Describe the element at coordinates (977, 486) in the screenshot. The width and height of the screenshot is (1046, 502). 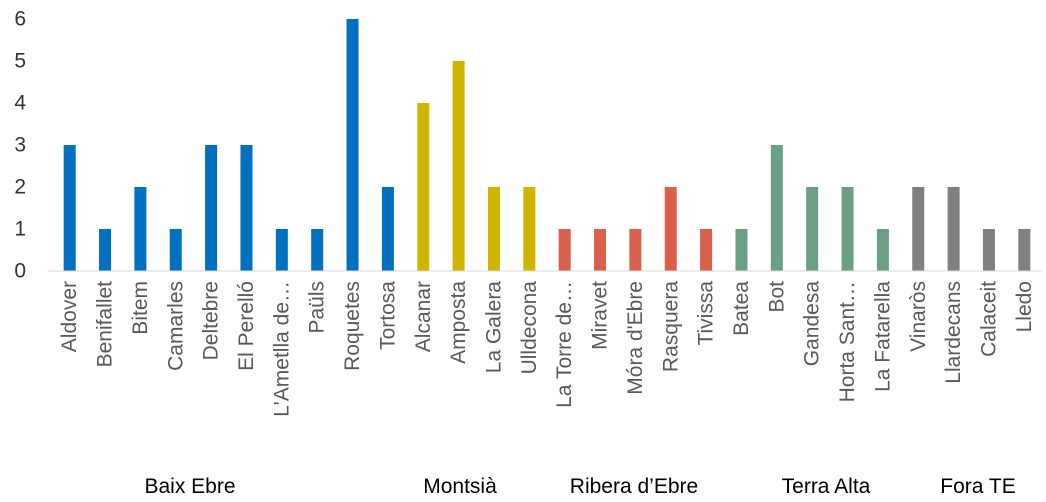
I see `group-label: Fora TE` at that location.